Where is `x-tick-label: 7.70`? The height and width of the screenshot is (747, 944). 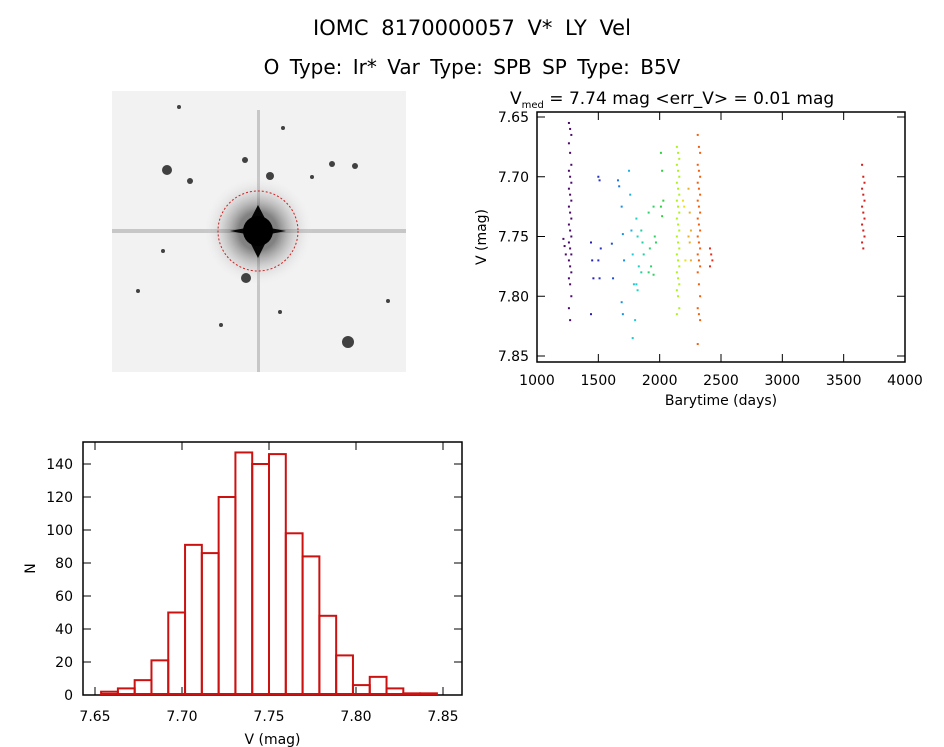
x-tick-label: 7.70 is located at coordinates (181, 717).